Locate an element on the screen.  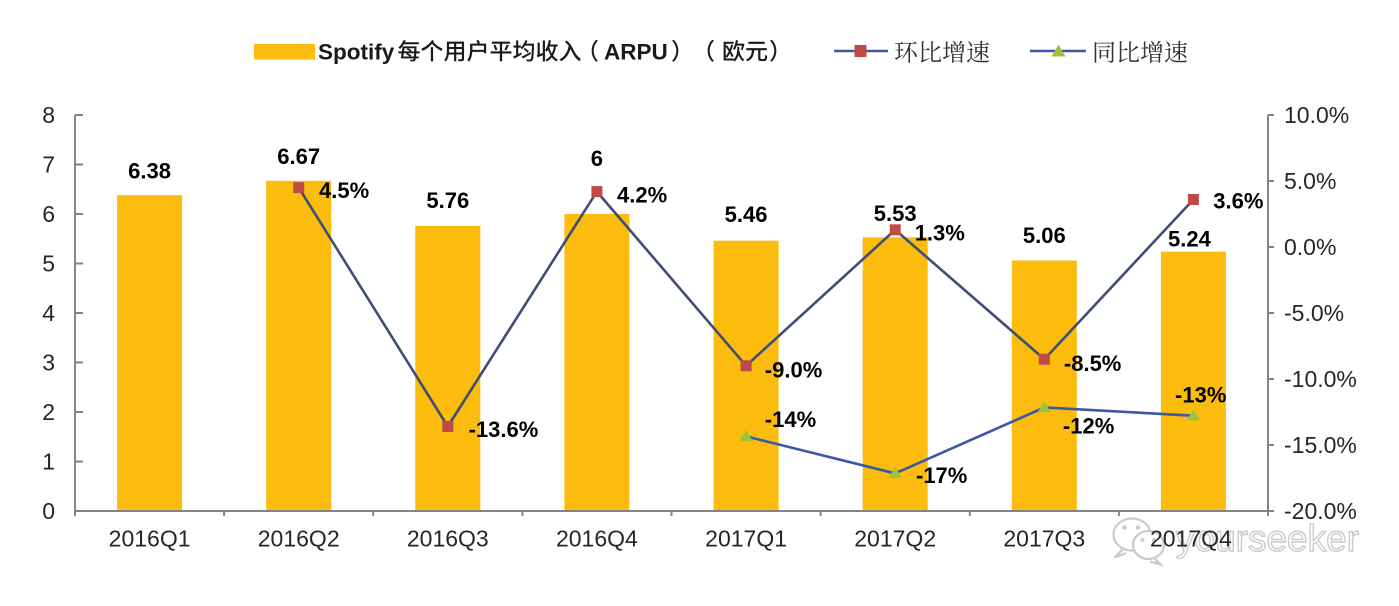
svg-text: 5.24 is located at coordinates (1190, 239).